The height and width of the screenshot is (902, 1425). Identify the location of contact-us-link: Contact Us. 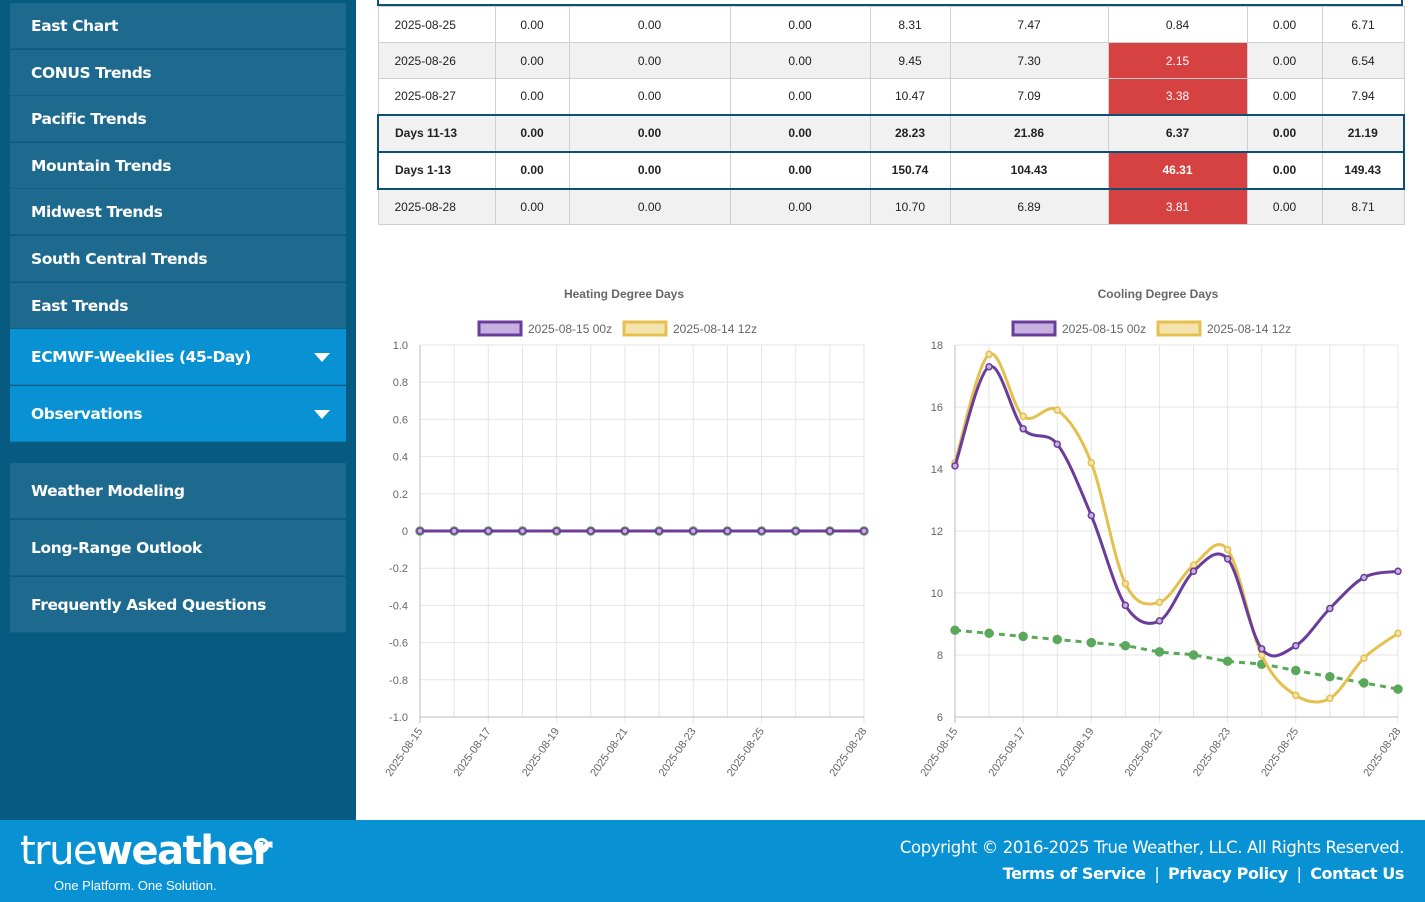
(1357, 873).